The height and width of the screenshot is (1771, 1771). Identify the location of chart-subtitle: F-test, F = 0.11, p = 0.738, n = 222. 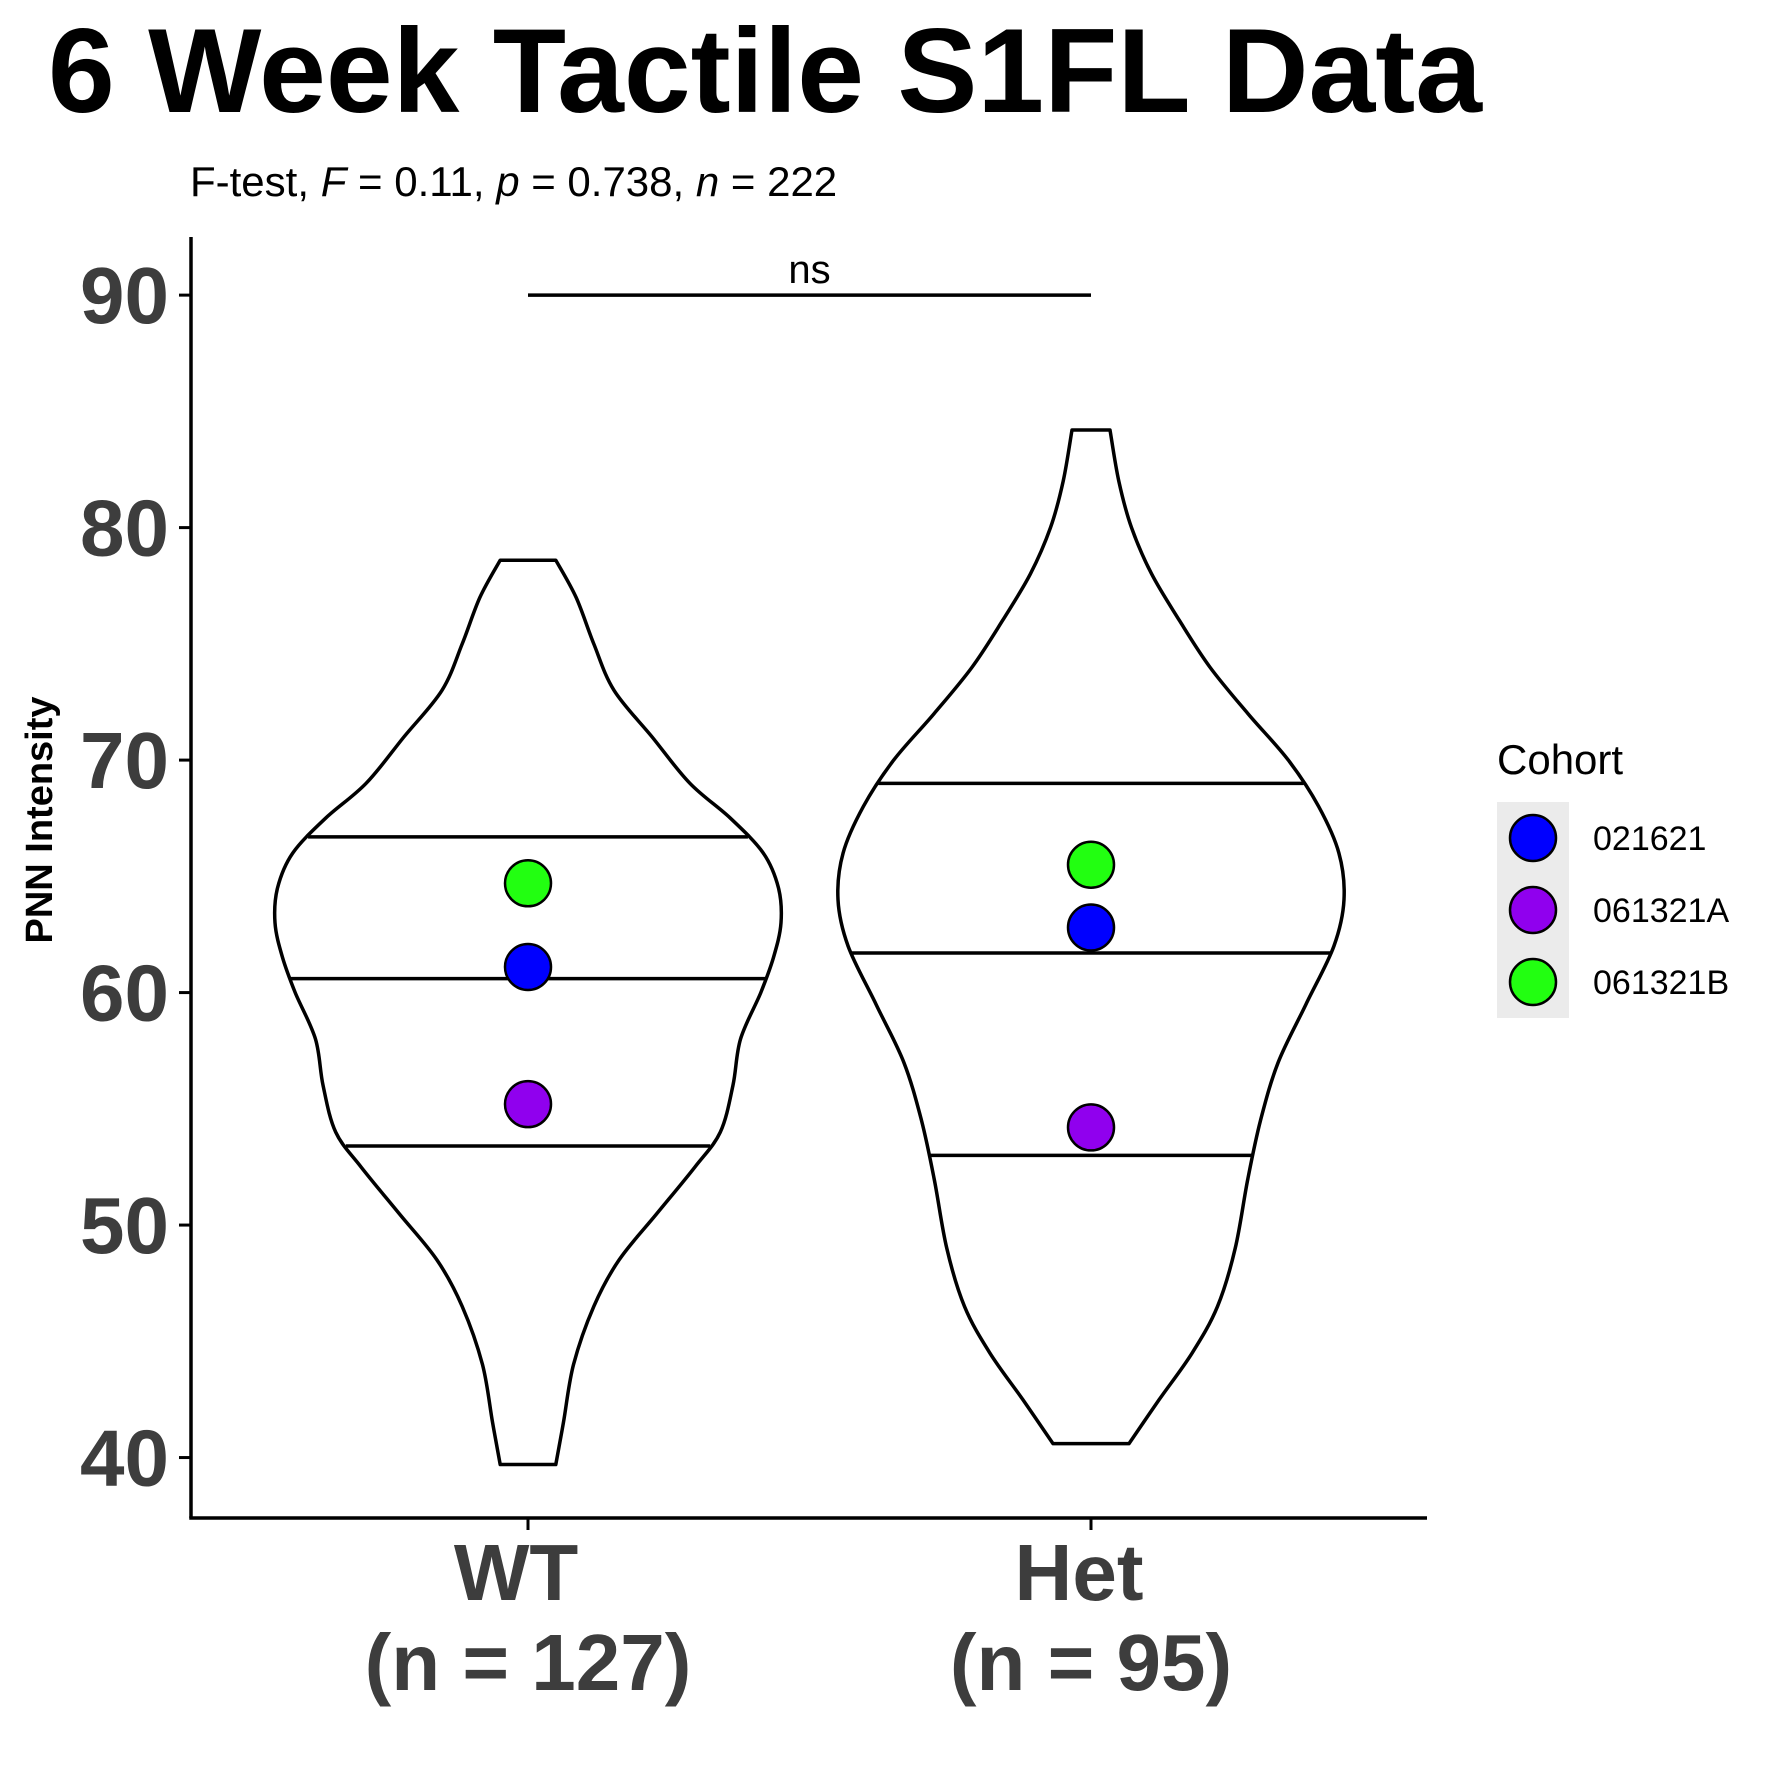
(513, 181).